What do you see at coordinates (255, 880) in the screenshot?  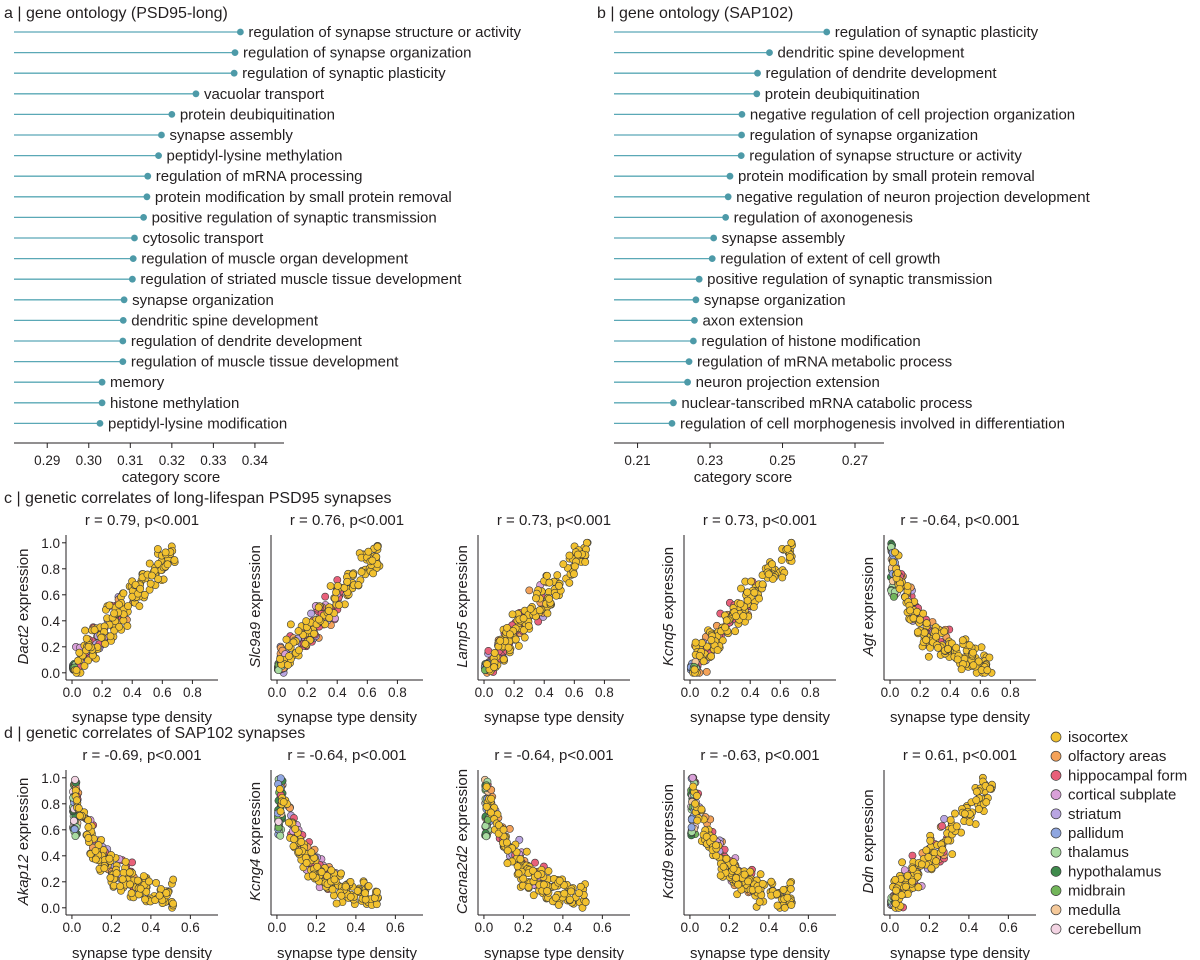 I see `gene-name: Kcng4` at bounding box center [255, 880].